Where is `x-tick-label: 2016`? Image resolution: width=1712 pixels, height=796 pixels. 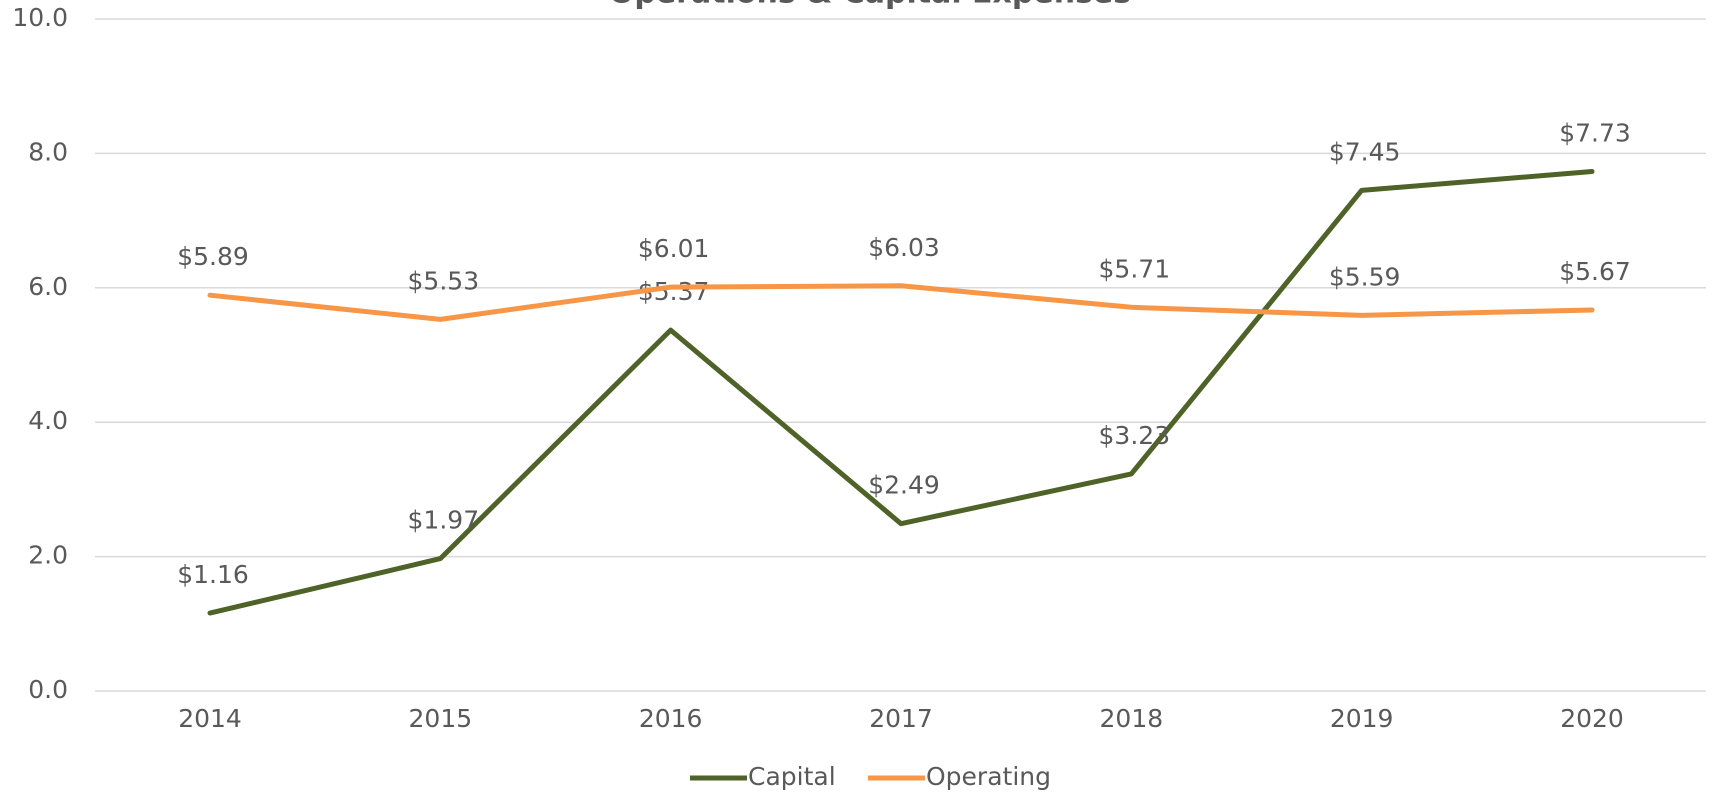
x-tick-label: 2016 is located at coordinates (671, 718).